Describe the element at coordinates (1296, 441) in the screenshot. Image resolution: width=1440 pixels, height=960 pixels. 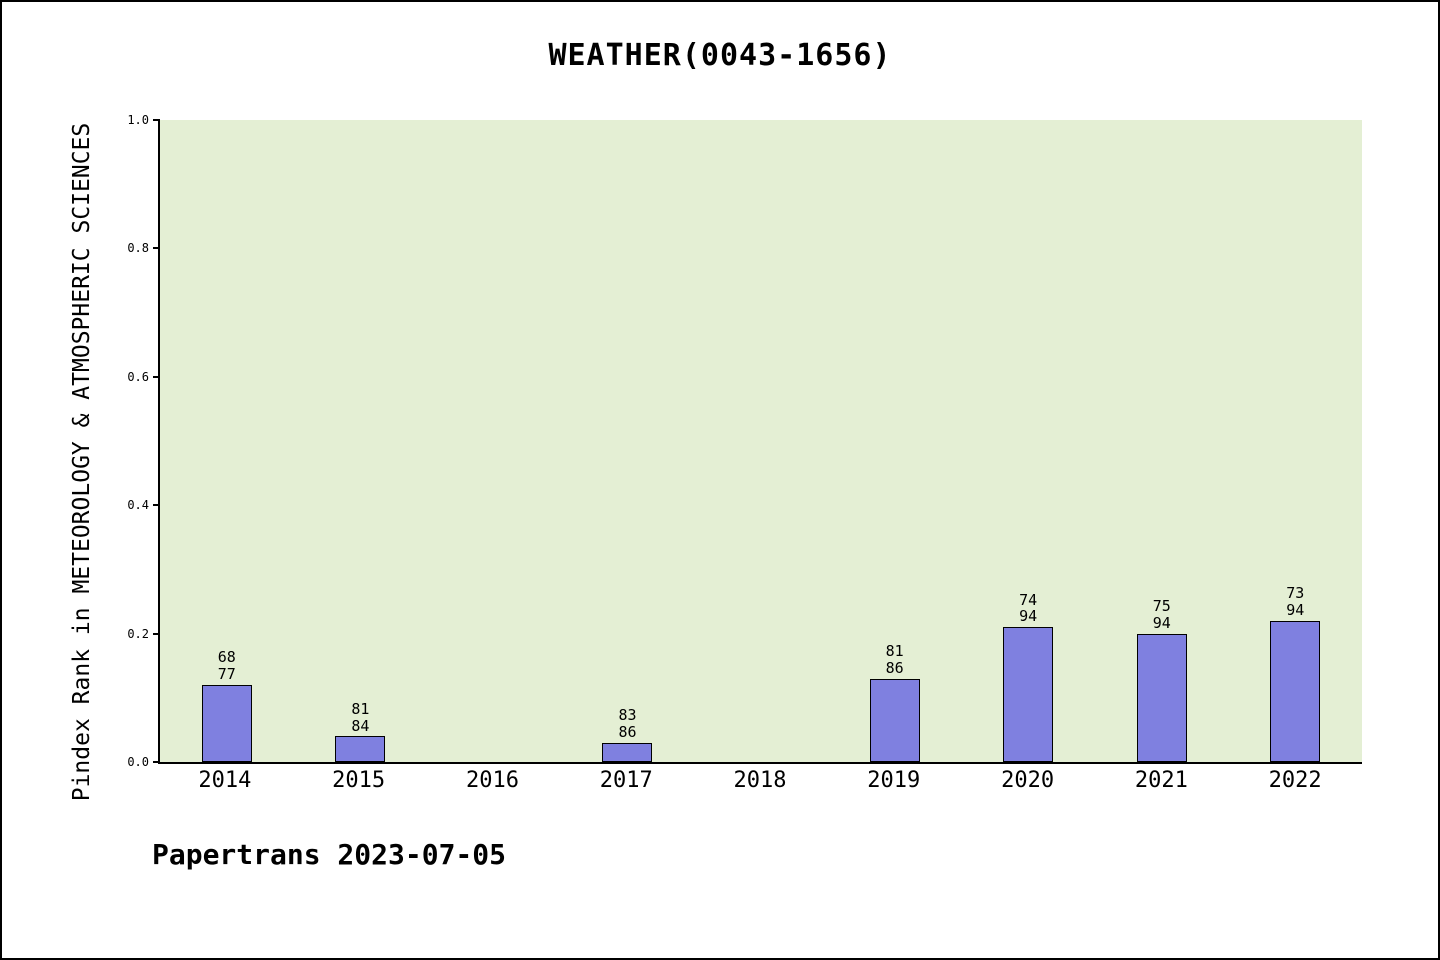
I see `bar-slot-2022: 73 94` at that location.